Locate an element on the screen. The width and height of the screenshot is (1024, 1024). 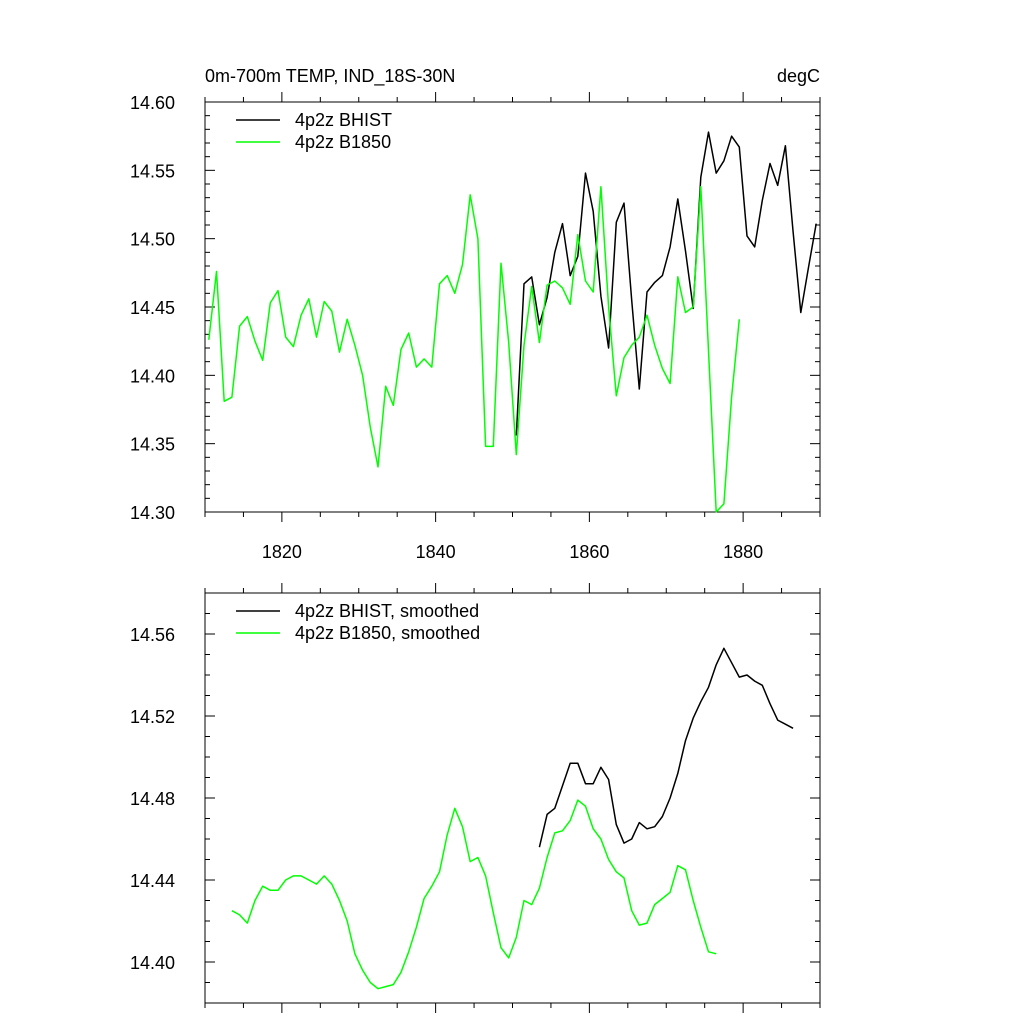
top-legend-label-2: 4p2z B1850 is located at coordinates (343, 142).